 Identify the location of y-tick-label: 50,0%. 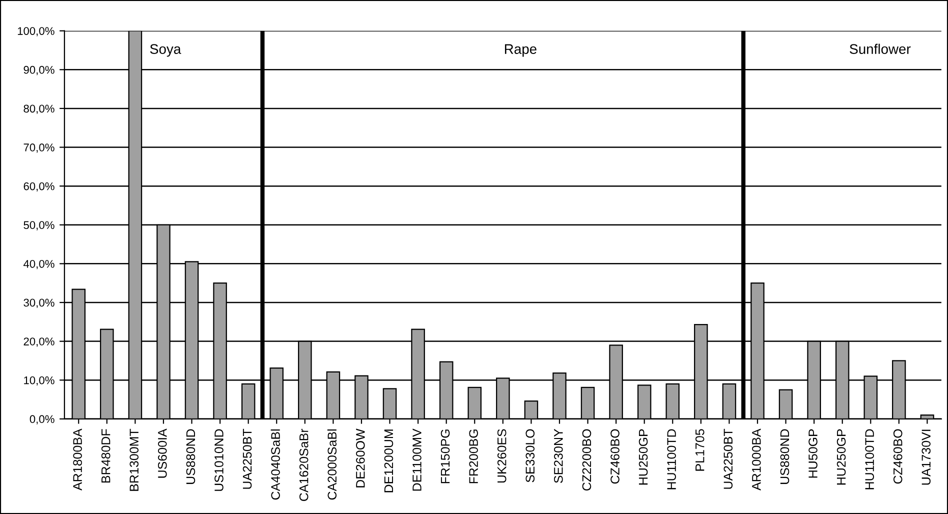
(39, 225).